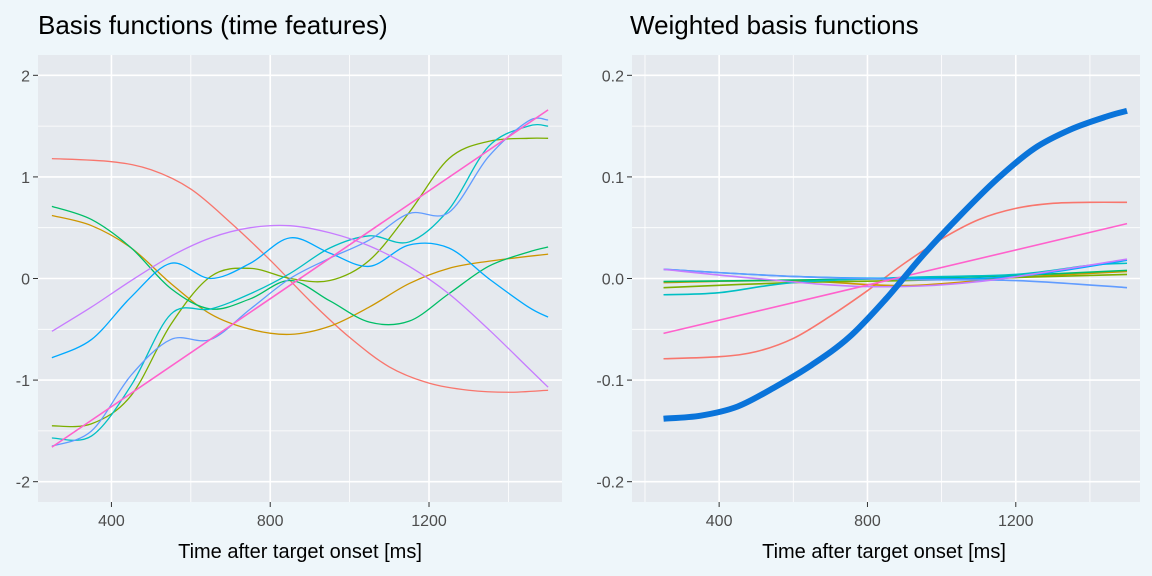 The width and height of the screenshot is (1152, 576). I want to click on chart-title: Basis functions (time features), so click(213, 25).